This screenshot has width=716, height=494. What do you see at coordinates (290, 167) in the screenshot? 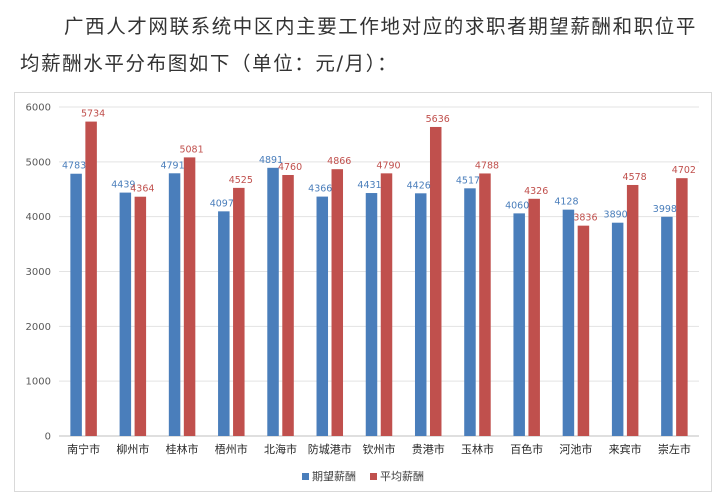
I see `data-label-average: 4760` at bounding box center [290, 167].